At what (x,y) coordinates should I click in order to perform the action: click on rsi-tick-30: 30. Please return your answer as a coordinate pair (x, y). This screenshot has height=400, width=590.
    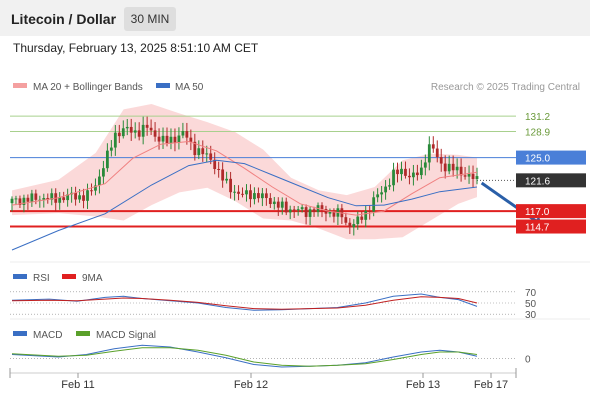
    Looking at the image, I should click on (531, 315).